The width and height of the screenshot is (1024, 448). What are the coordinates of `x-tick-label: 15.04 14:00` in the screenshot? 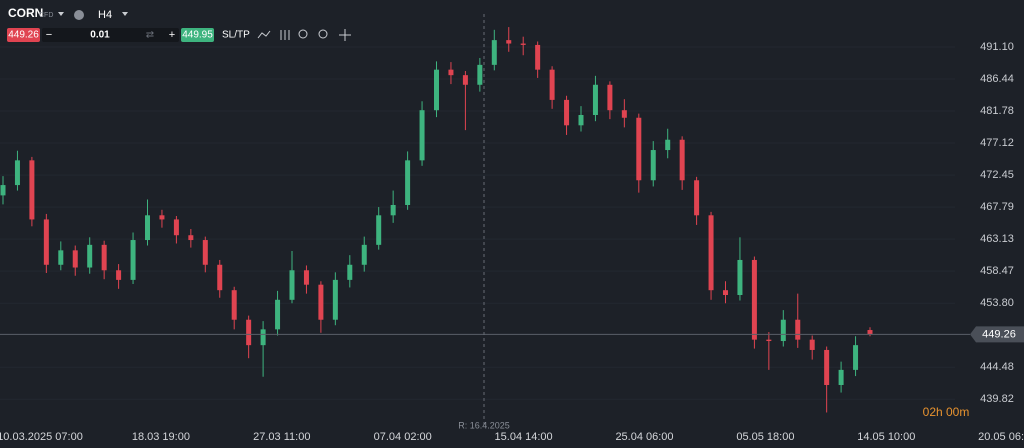 It's located at (524, 437).